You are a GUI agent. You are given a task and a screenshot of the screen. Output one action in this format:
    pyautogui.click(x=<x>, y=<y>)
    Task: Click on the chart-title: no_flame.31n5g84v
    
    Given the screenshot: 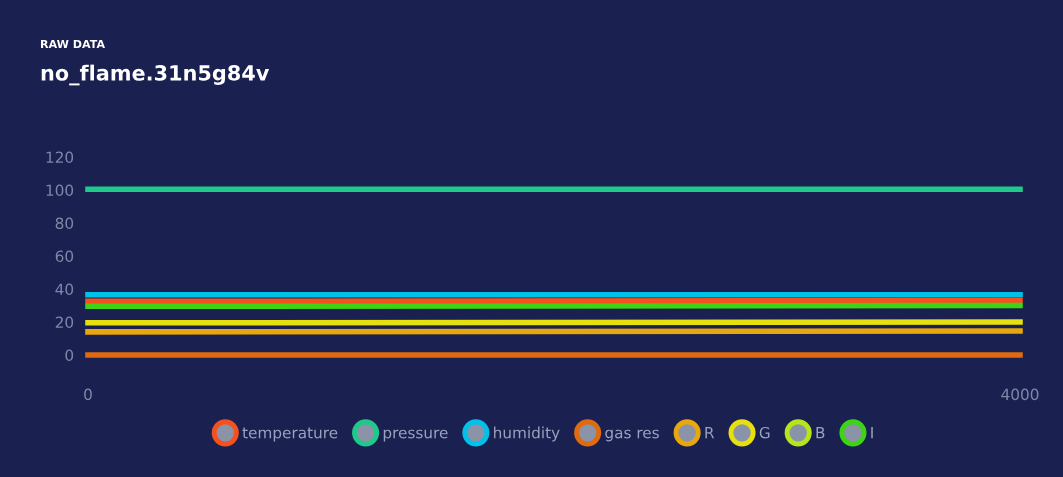 What is the action you would take?
    pyautogui.click(x=155, y=75)
    